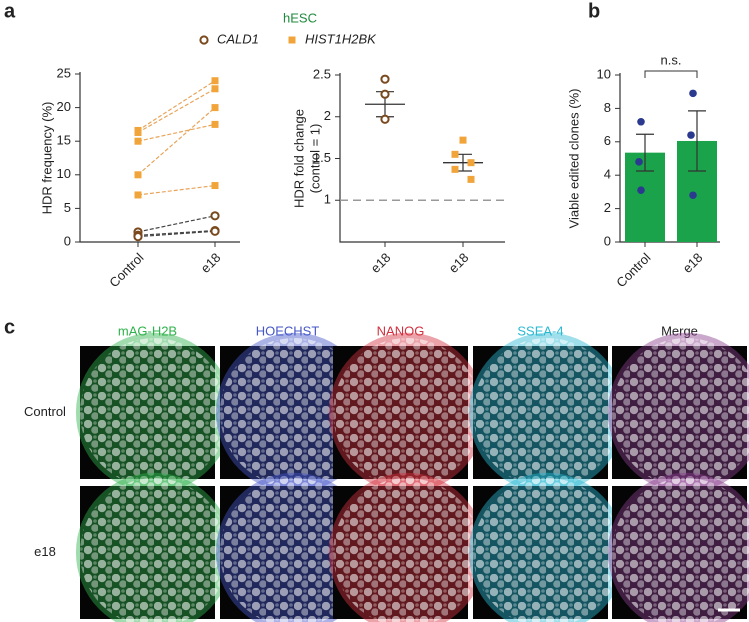 The image size is (749, 622). Describe the element at coordinates (671, 59) in the screenshot. I see `annotation: n.s.` at that location.